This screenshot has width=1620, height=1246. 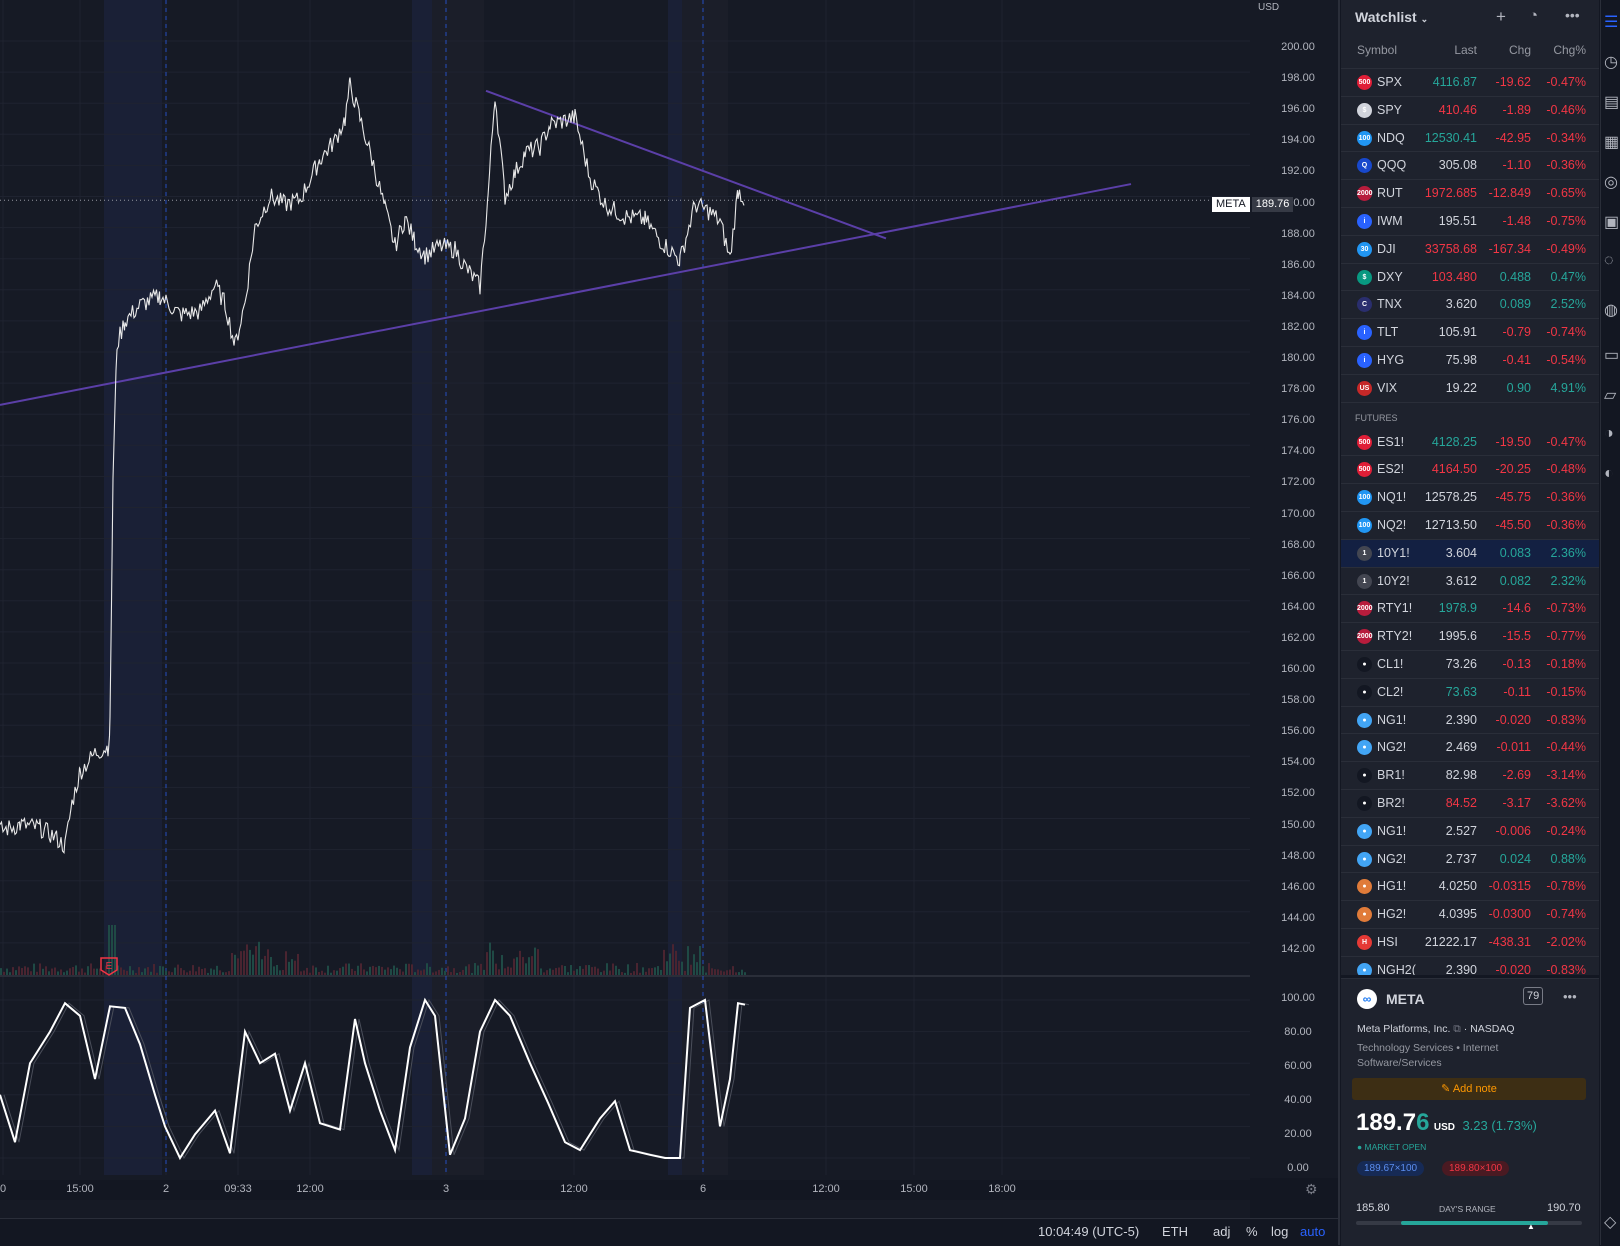 I want to click on column-symbol: Symbol, so click(x=1377, y=50).